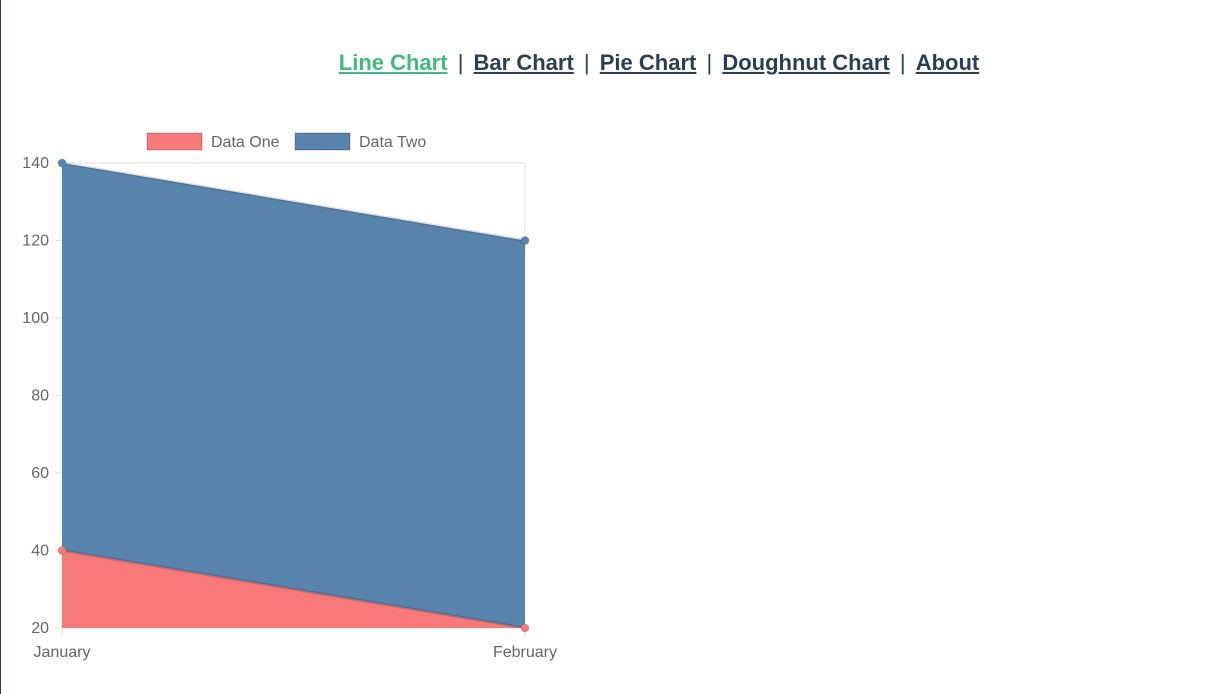 The height and width of the screenshot is (694, 1212). Describe the element at coordinates (286, 141) in the screenshot. I see `legend: Data One Data Two` at that location.